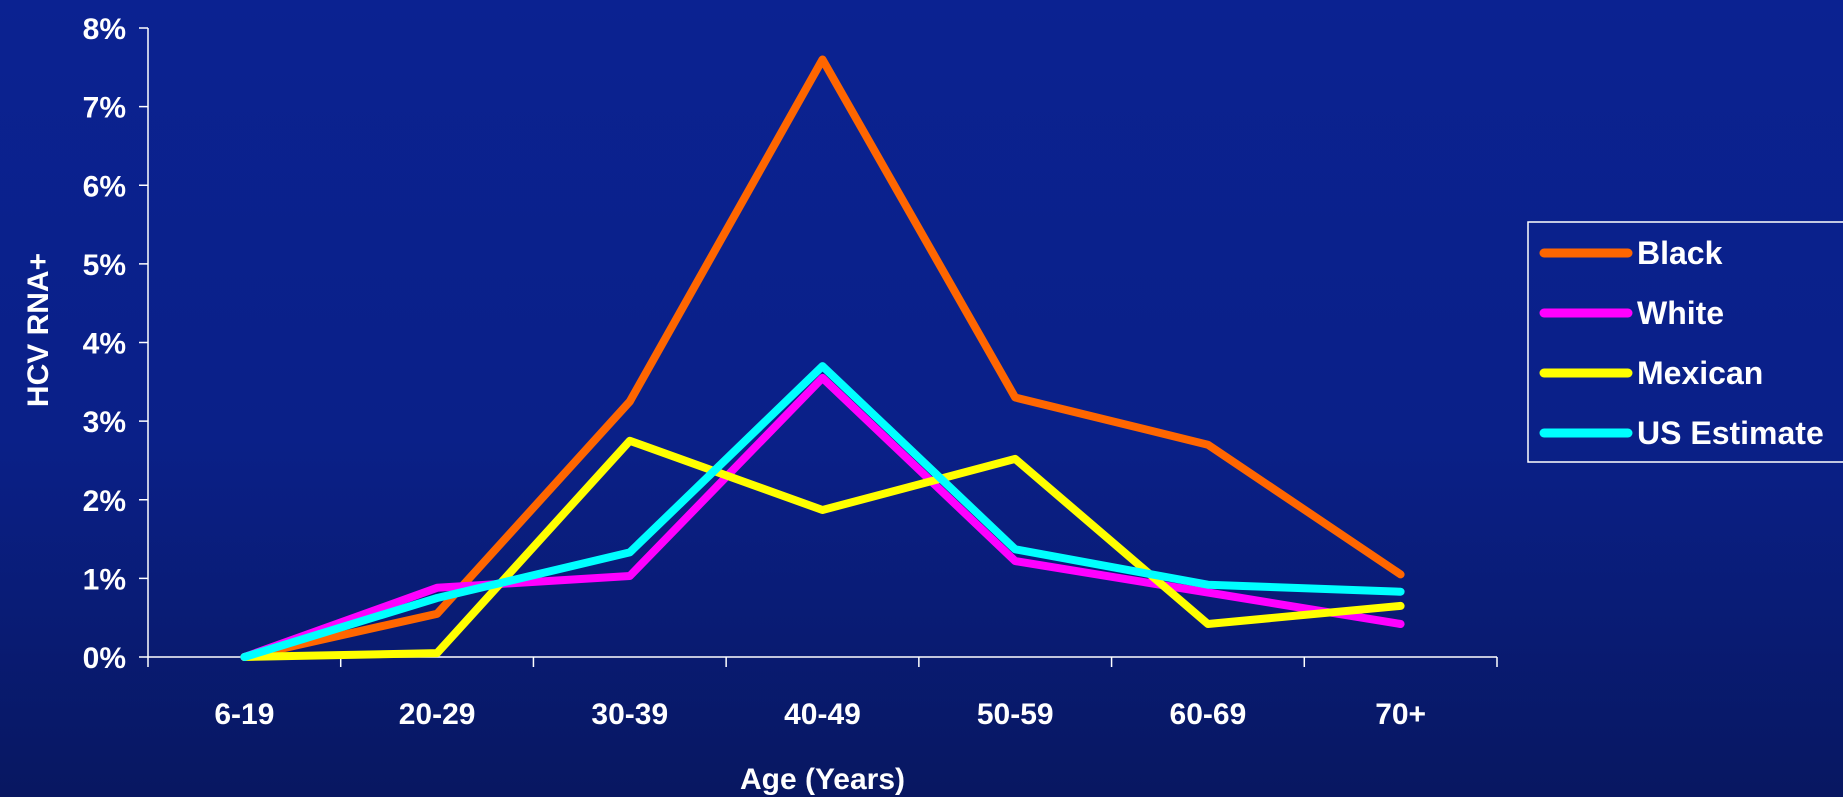 This screenshot has width=1843, height=797. I want to click on y-axis-title: HCV RNA+, so click(38, 330).